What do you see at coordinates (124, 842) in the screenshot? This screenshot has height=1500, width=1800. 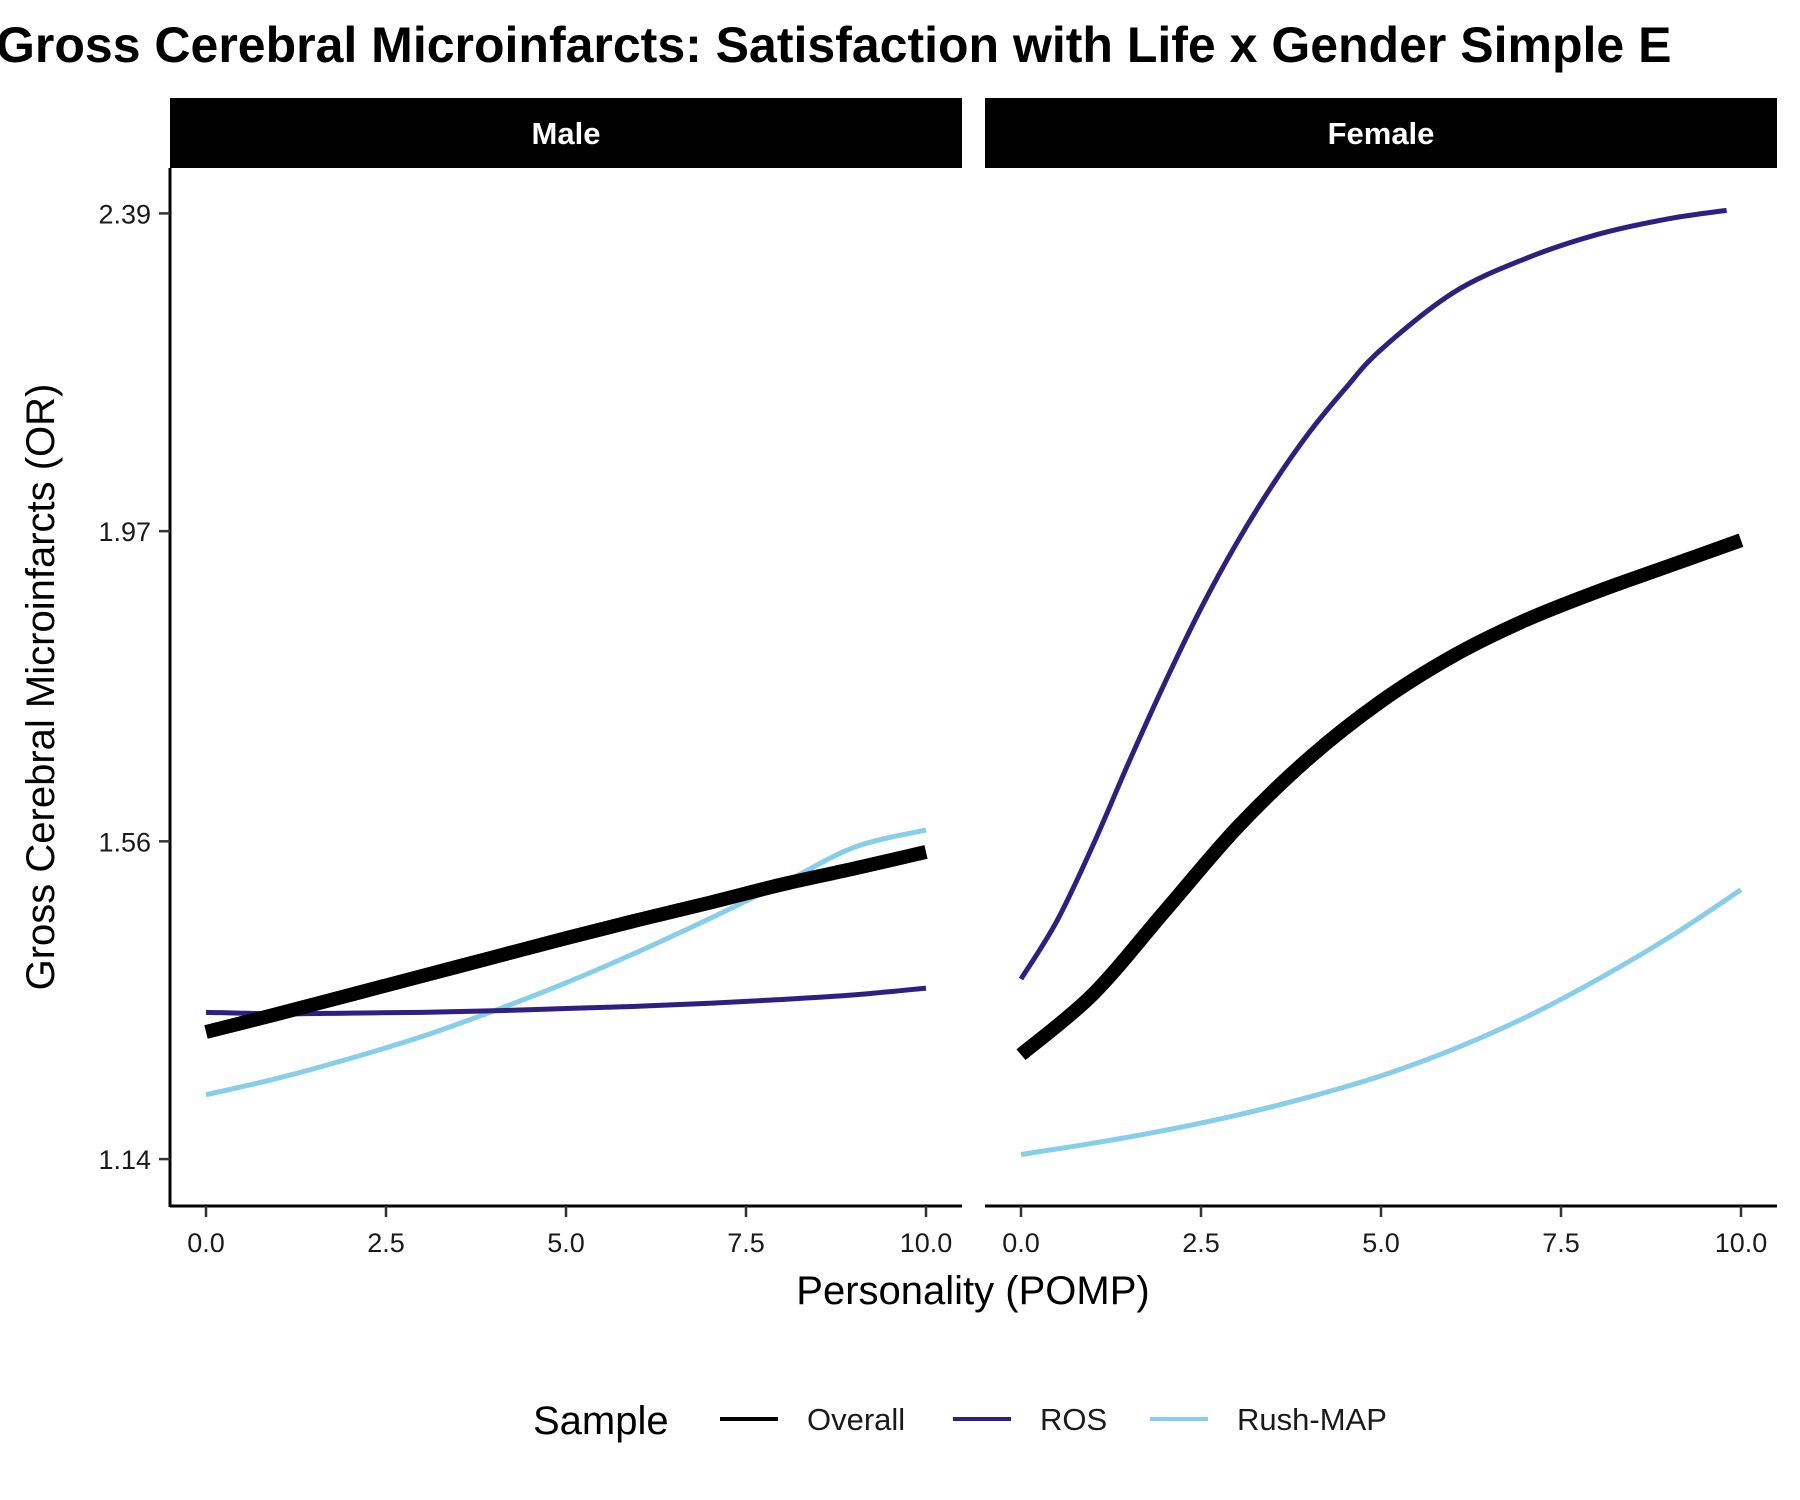 I see `y-tick-label: 1.56` at bounding box center [124, 842].